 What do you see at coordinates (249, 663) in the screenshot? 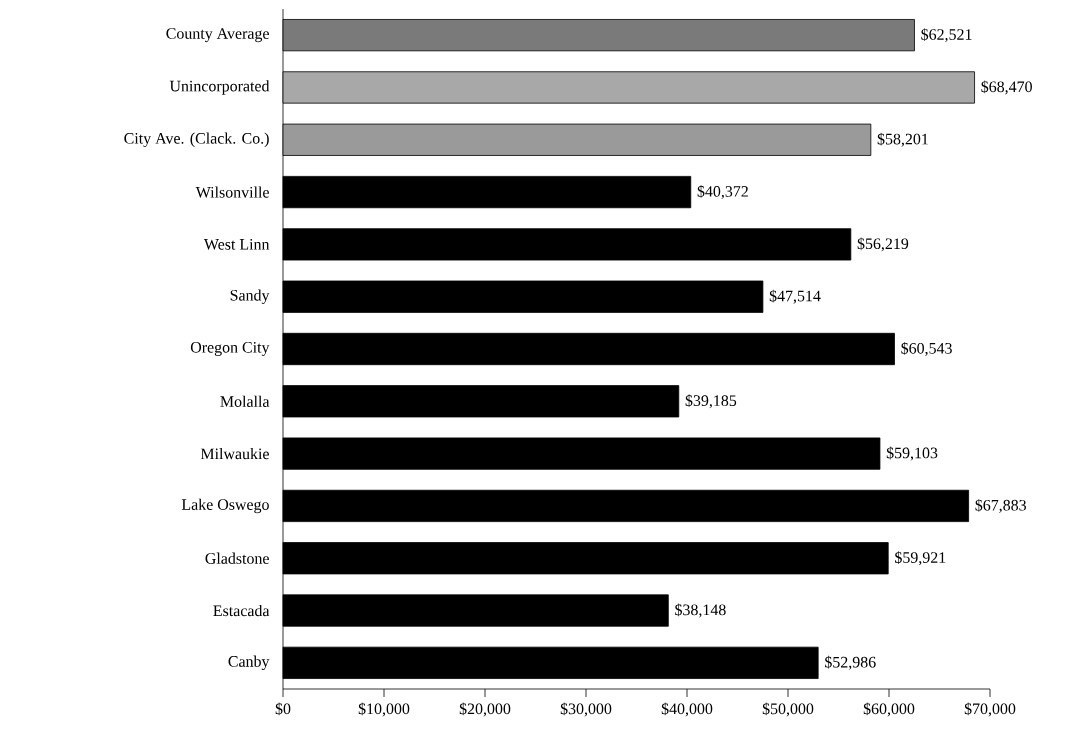
I see `y-tick-label: Canby` at bounding box center [249, 663].